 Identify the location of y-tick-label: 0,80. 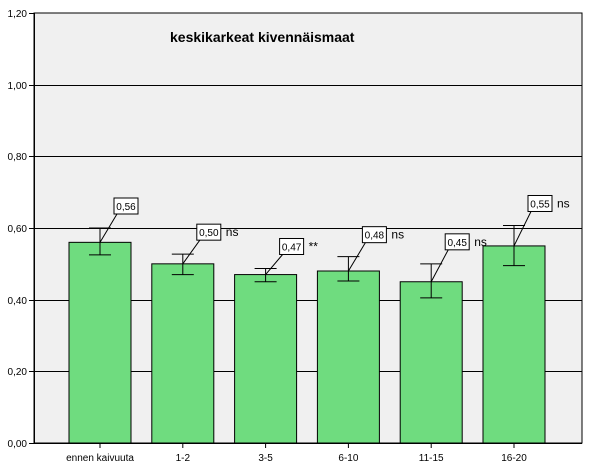
(18, 157).